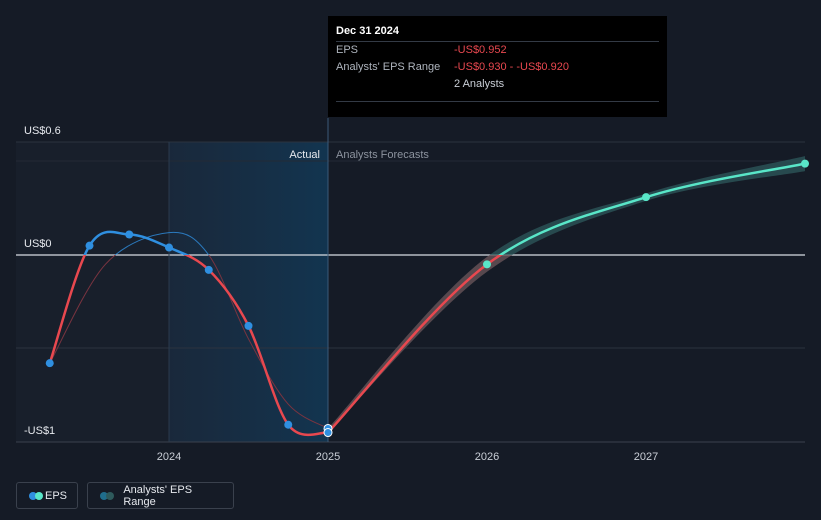  Describe the element at coordinates (38, 244) in the screenshot. I see `y-label-1: US$0` at that location.